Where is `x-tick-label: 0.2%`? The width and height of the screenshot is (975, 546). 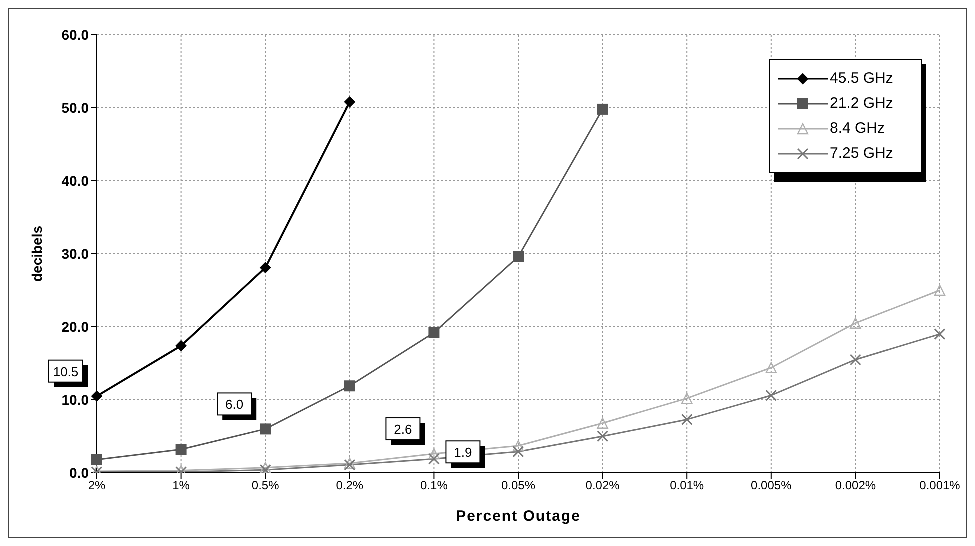
x-tick-label: 0.2% is located at coordinates (350, 485).